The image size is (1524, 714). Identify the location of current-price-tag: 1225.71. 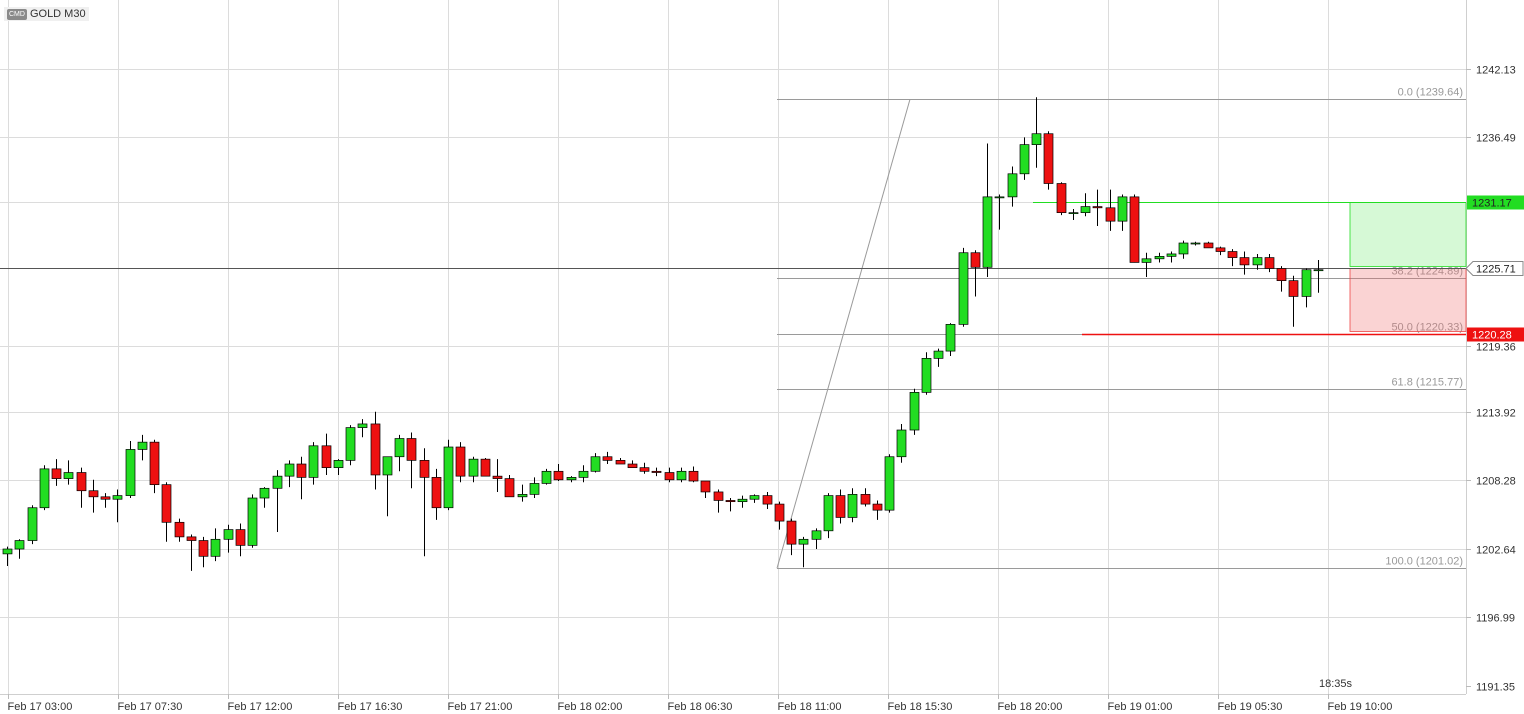
(1494, 268).